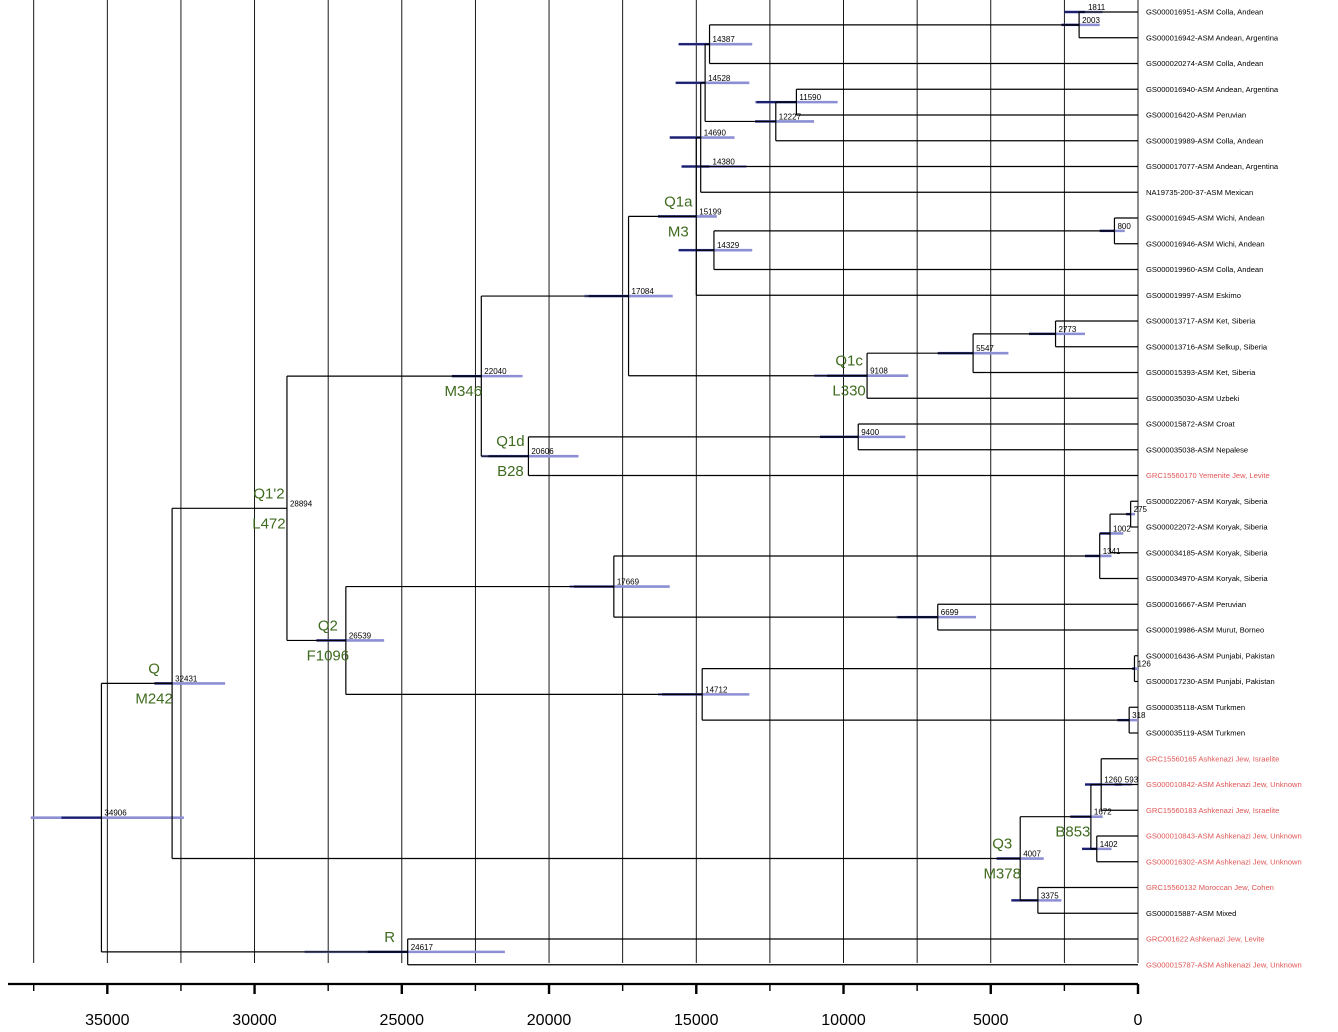 The width and height of the screenshot is (1338, 1032). I want to click on haplogroup-marker: M346, so click(464, 391).